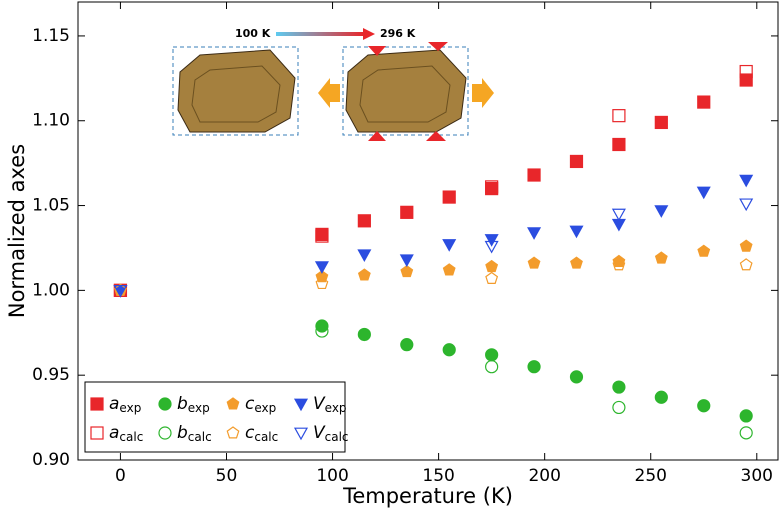 This screenshot has width=784, height=514. Describe the element at coordinates (51, 206) in the screenshot. I see `y-tick-label: 1.05` at that location.